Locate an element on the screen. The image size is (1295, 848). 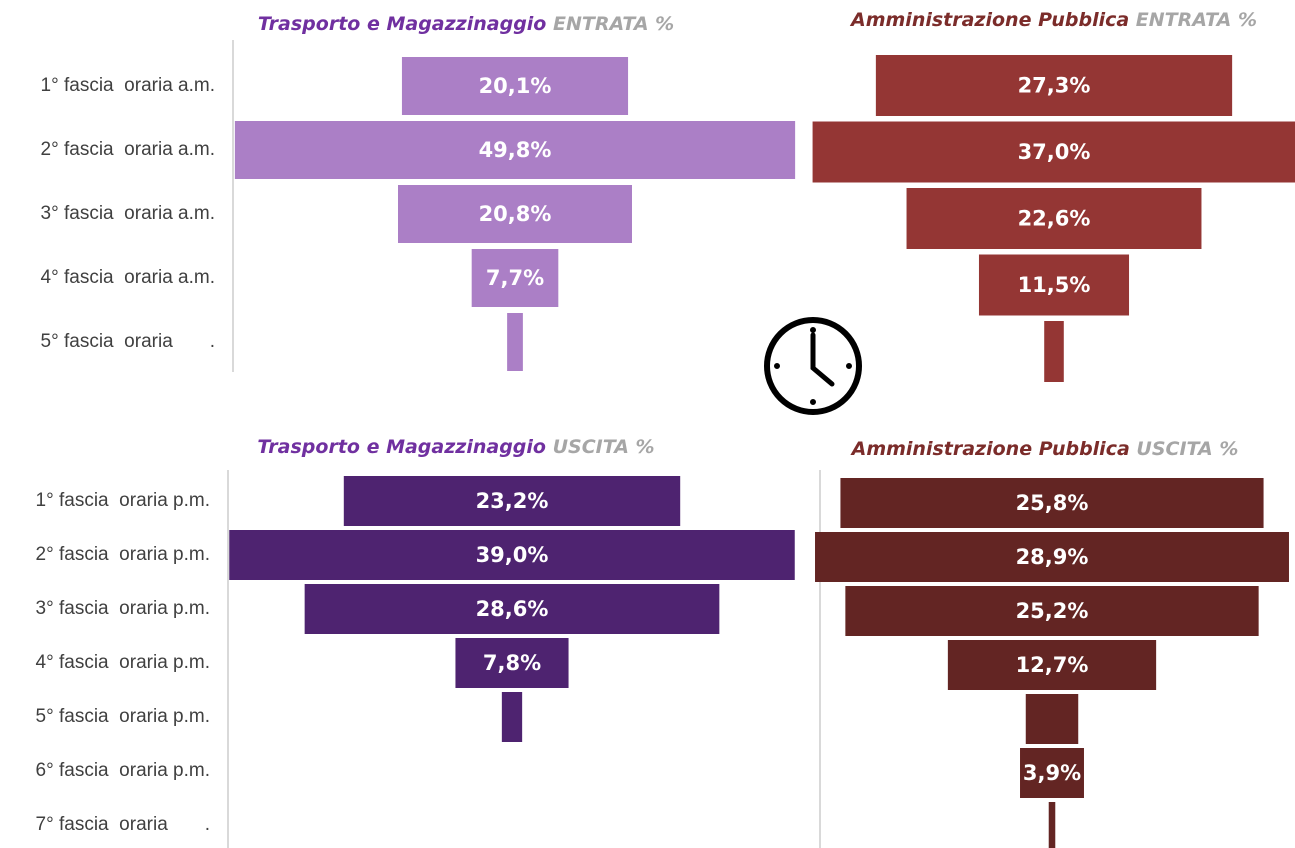
data-label: 27,3% is located at coordinates (1054, 86).